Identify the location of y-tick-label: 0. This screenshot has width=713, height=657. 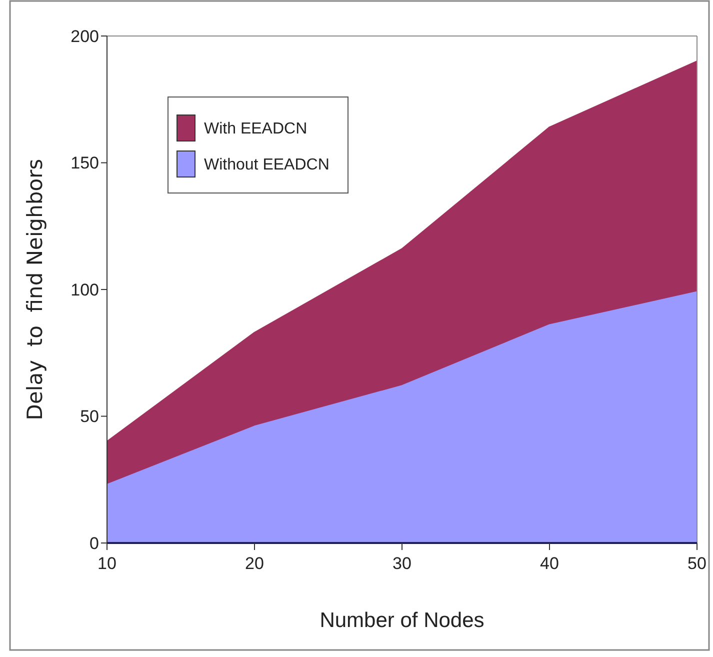
(94, 543).